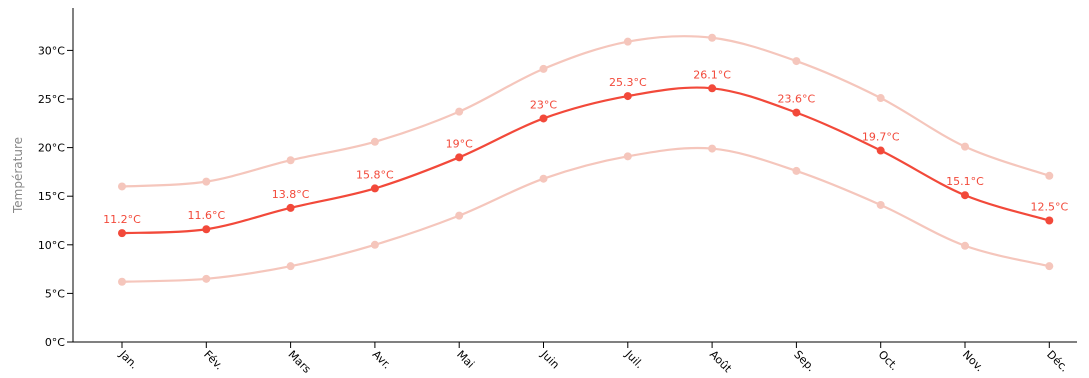 The image size is (1089, 378). Describe the element at coordinates (721, 362) in the screenshot. I see `x-tick-label: Août` at that location.